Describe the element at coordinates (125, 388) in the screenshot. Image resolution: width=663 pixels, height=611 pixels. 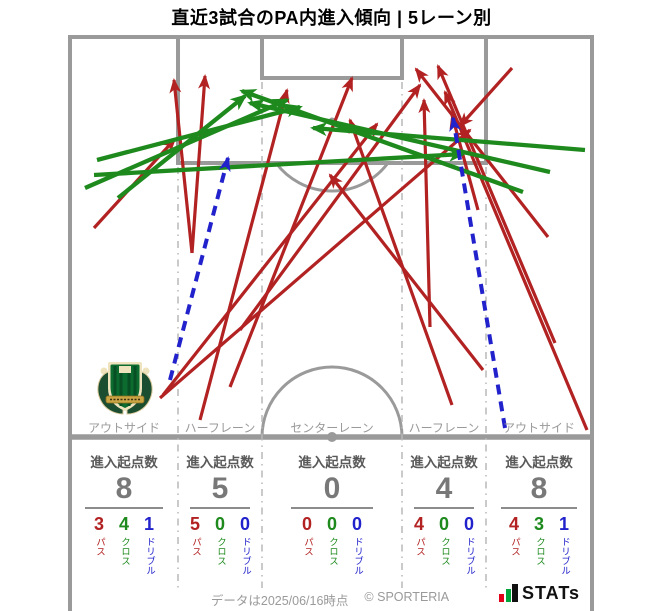
I see `club-crest-logo` at that location.